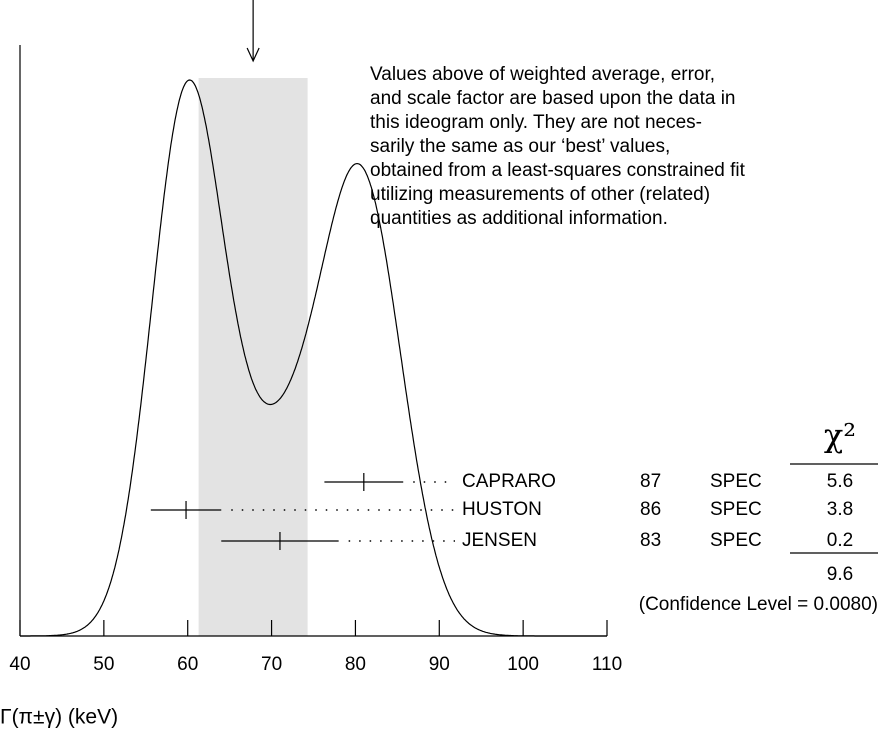 This screenshot has height=740, width=880. What do you see at coordinates (840, 540) in the screenshot?
I see `chi2-value: 0.2` at bounding box center [840, 540].